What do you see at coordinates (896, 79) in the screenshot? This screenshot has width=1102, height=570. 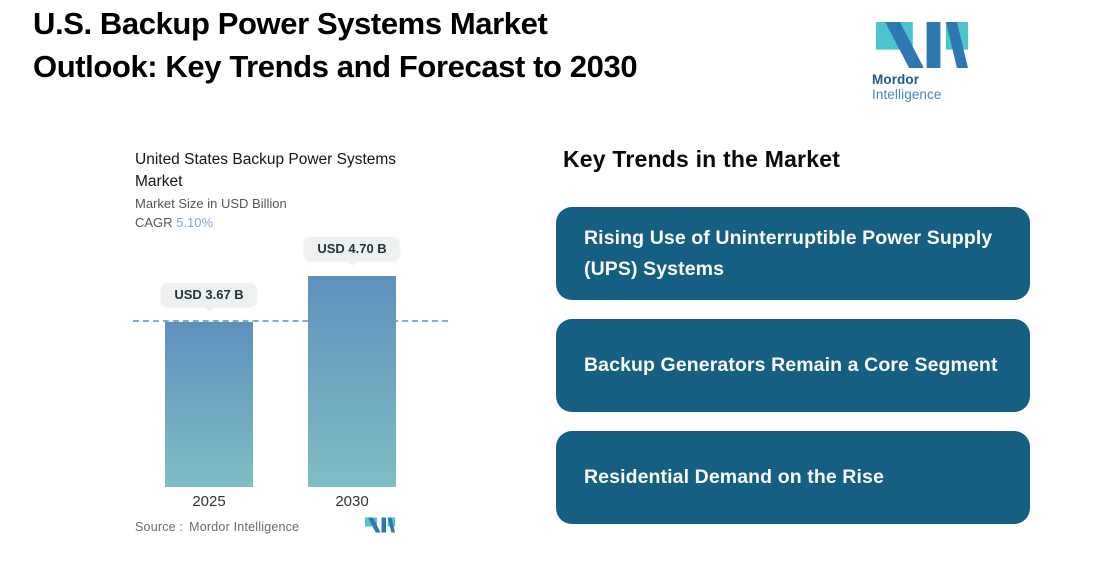 I see `brand-name-bold: Mordor` at bounding box center [896, 79].